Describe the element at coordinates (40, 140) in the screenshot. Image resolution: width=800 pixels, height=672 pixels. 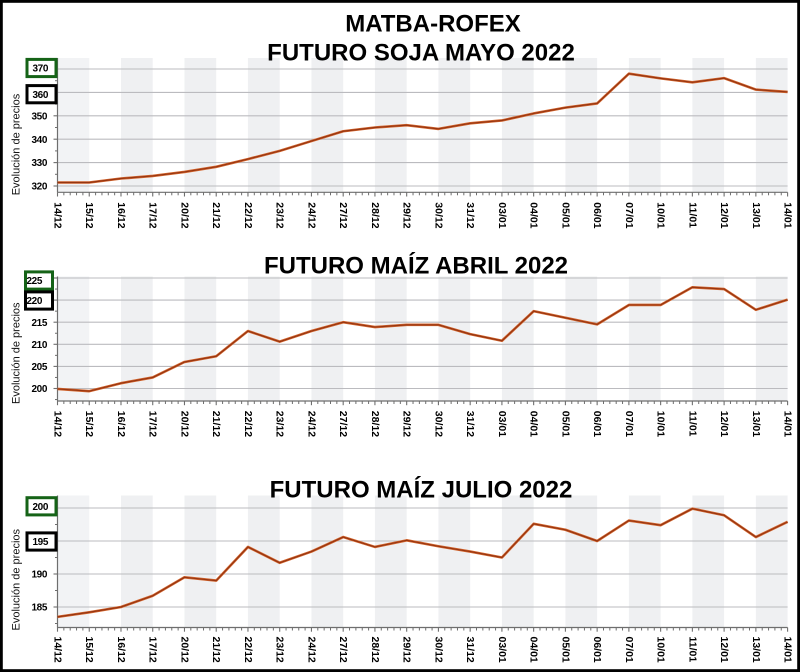
I see `svg-text: 340` at that location.